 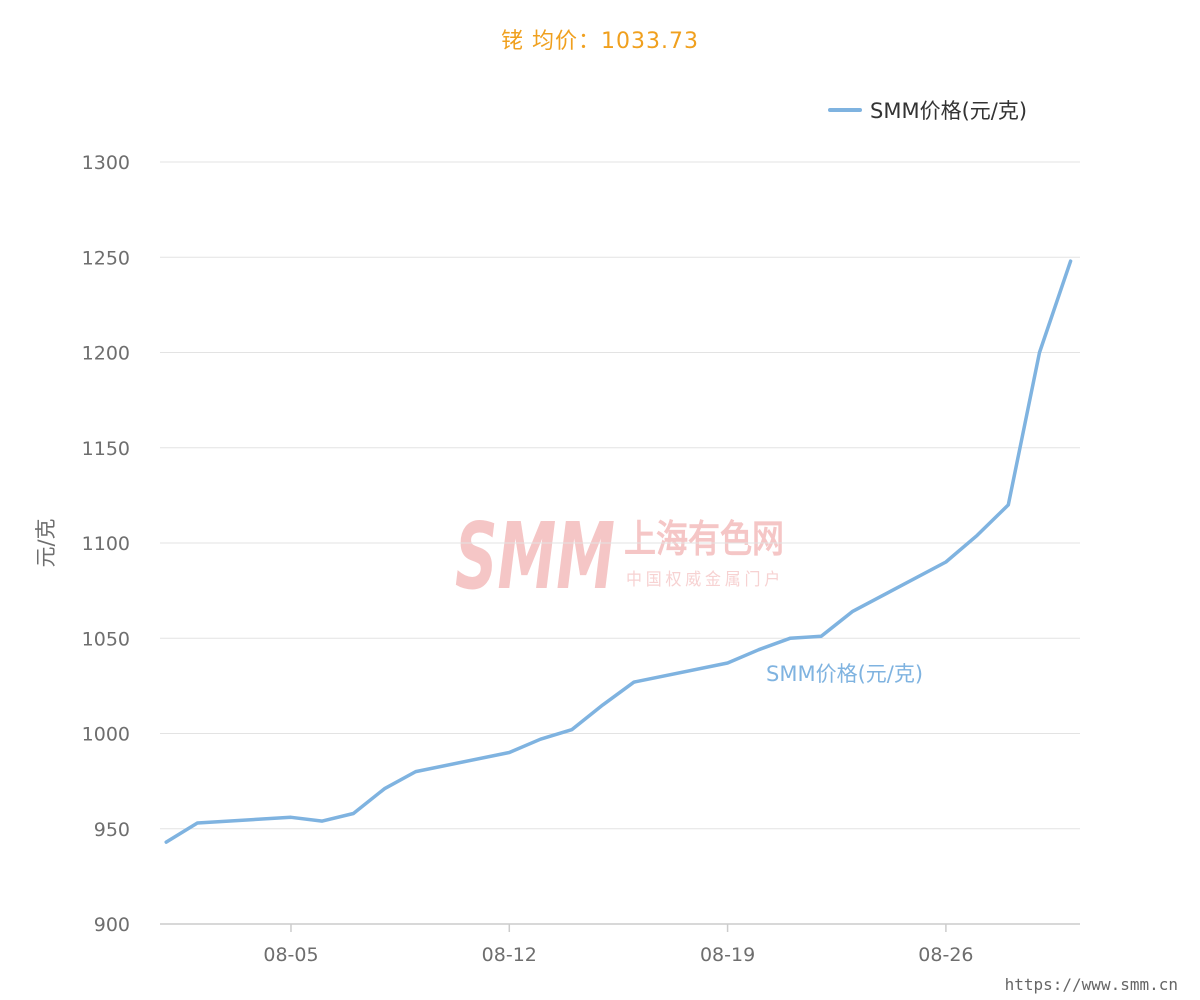 What do you see at coordinates (106, 163) in the screenshot?
I see `y-tick-label: 1300` at bounding box center [106, 163].